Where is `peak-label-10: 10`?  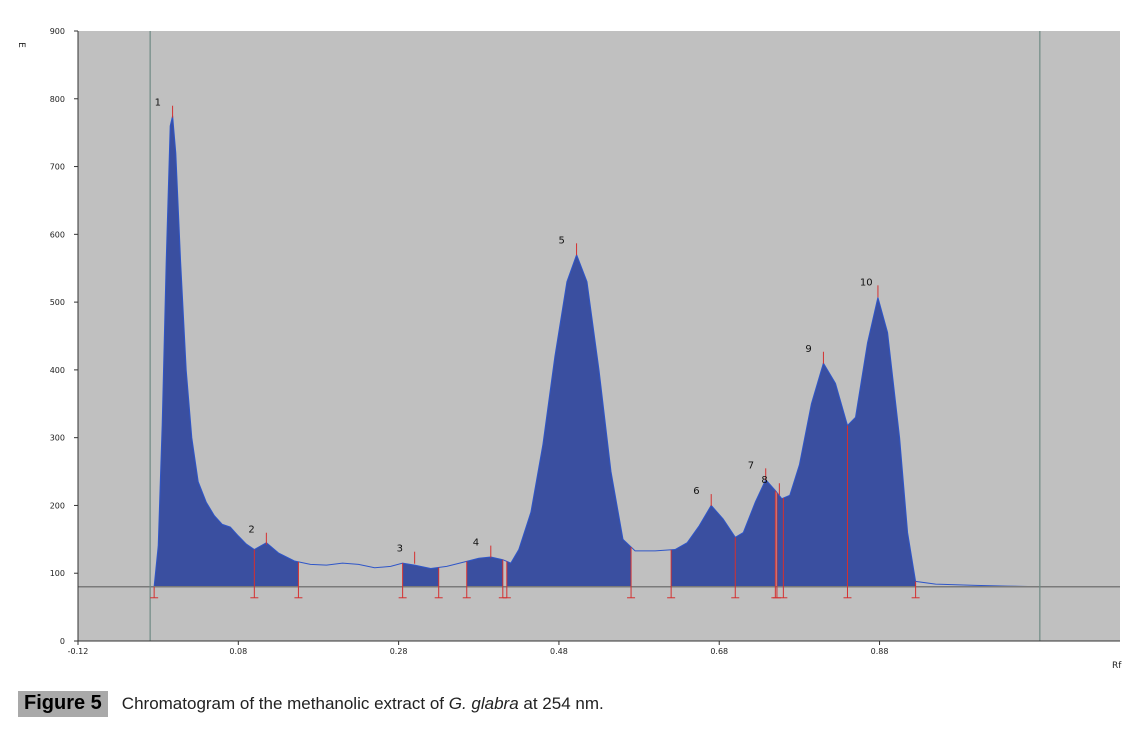 peak-label-10: 10 is located at coordinates (866, 282).